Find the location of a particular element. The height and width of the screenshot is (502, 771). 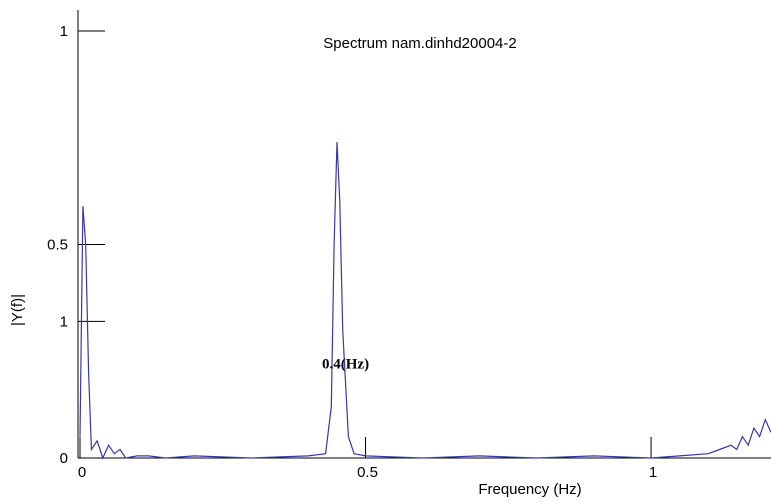

y-tick-label: 0 is located at coordinates (64, 458).